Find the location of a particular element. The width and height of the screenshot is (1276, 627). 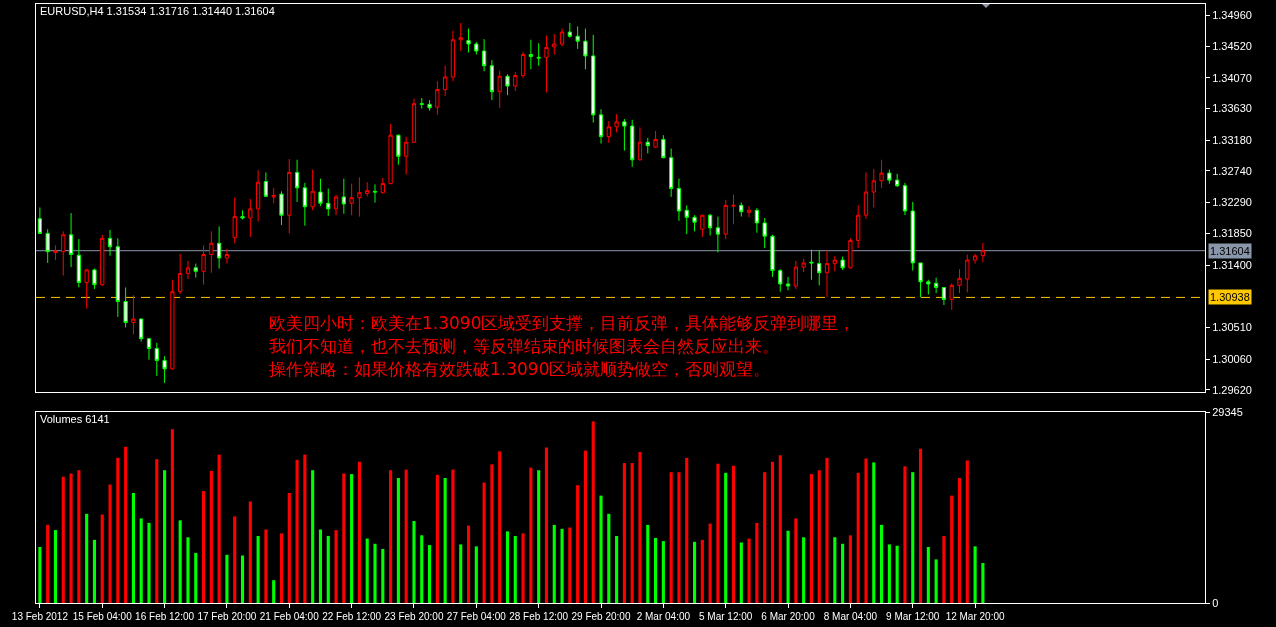

y-tick-label: 0 is located at coordinates (1215, 602).